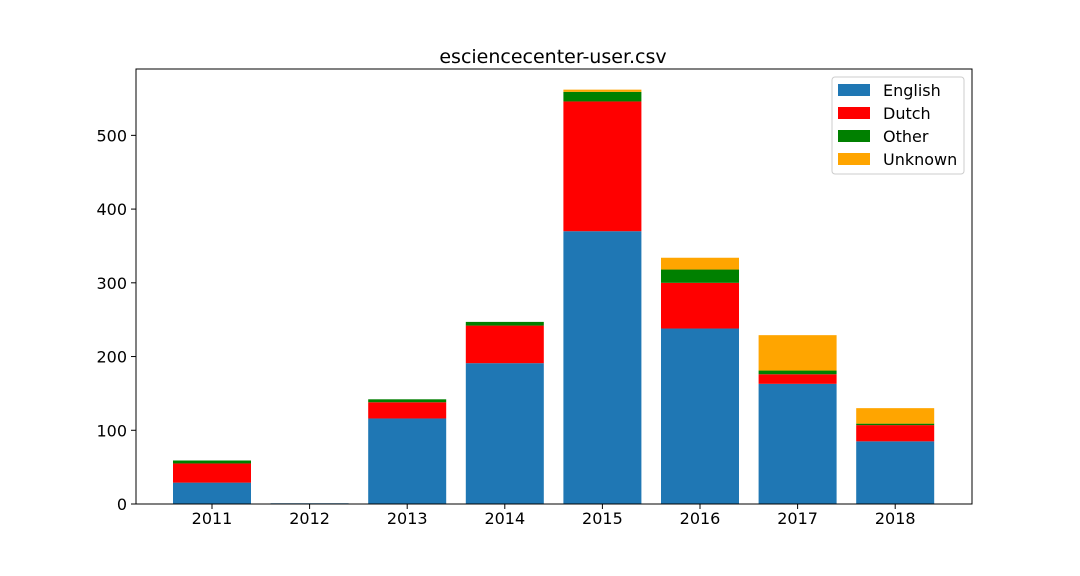 The height and width of the screenshot is (576, 1080). Describe the element at coordinates (920, 159) in the screenshot. I see `legend-label-unknown: Unknown` at that location.